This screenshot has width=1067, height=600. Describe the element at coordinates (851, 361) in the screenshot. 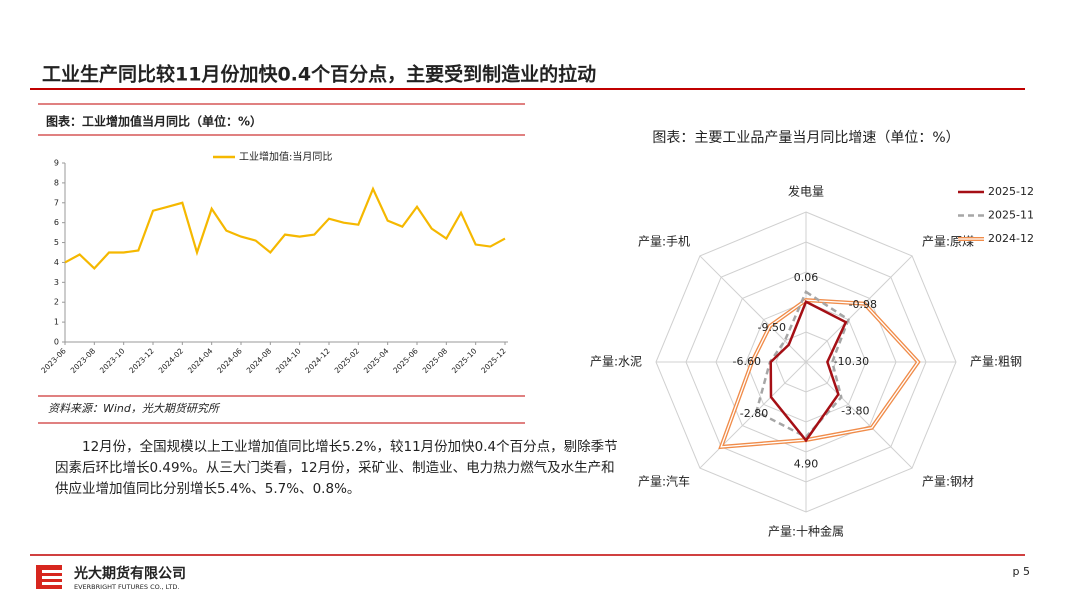

I see `value-label: -10.30` at that location.